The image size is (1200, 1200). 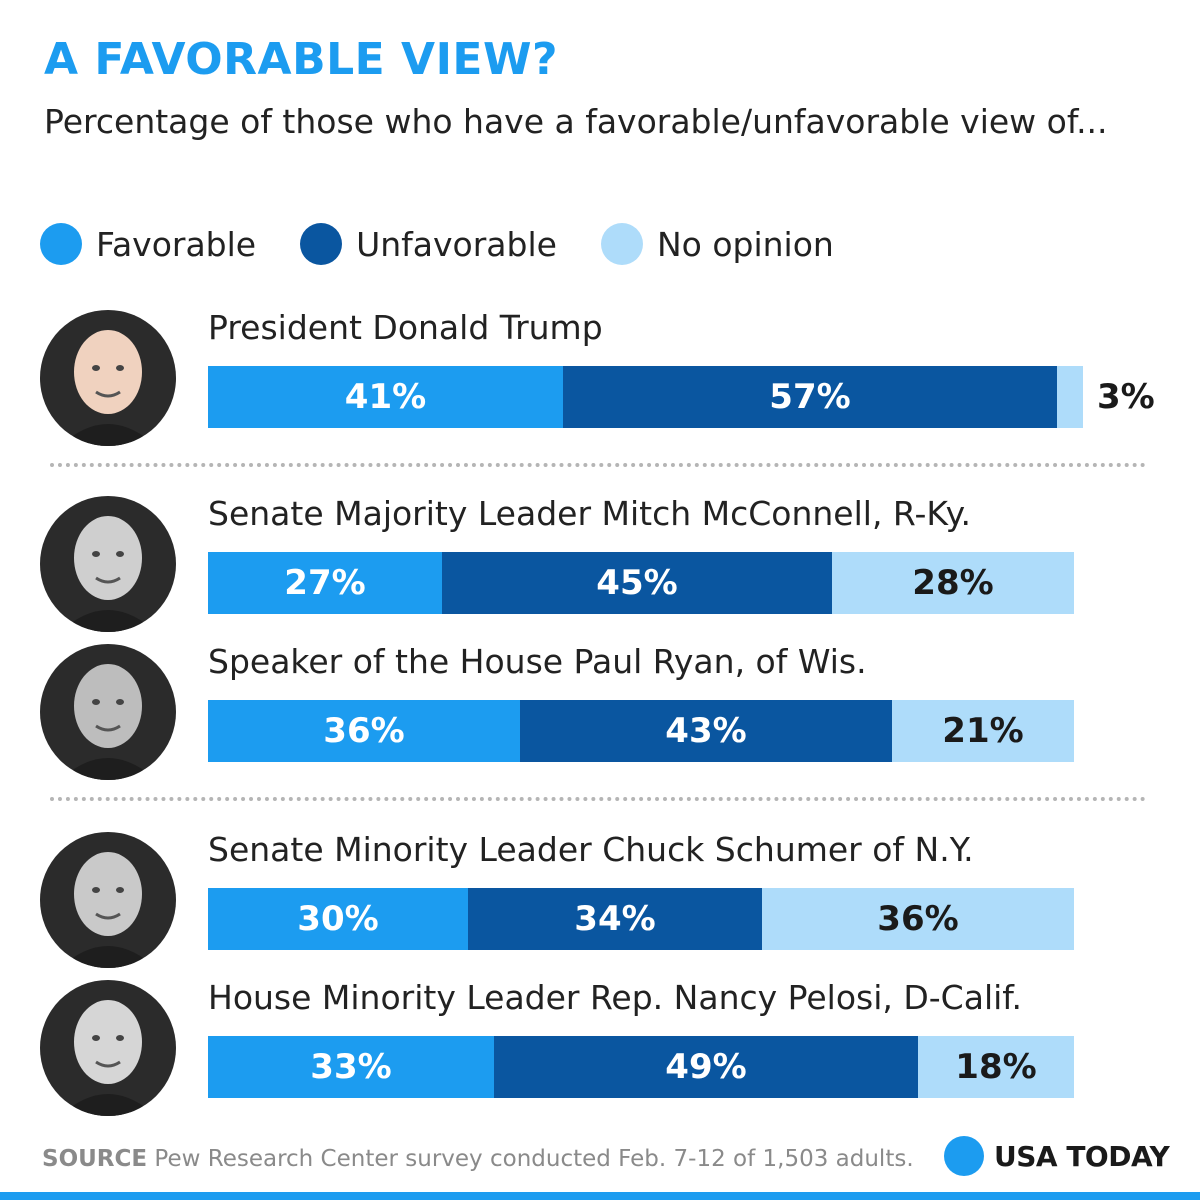 What do you see at coordinates (600, 1196) in the screenshot?
I see `bottom-rule` at bounding box center [600, 1196].